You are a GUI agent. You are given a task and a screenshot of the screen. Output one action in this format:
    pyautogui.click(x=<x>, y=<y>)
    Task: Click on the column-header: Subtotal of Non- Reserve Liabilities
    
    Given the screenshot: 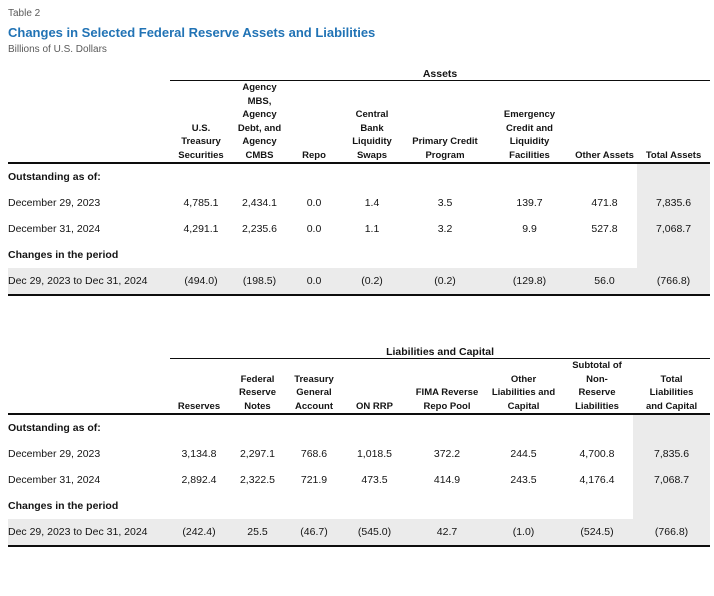 What is the action you would take?
    pyautogui.click(x=597, y=386)
    